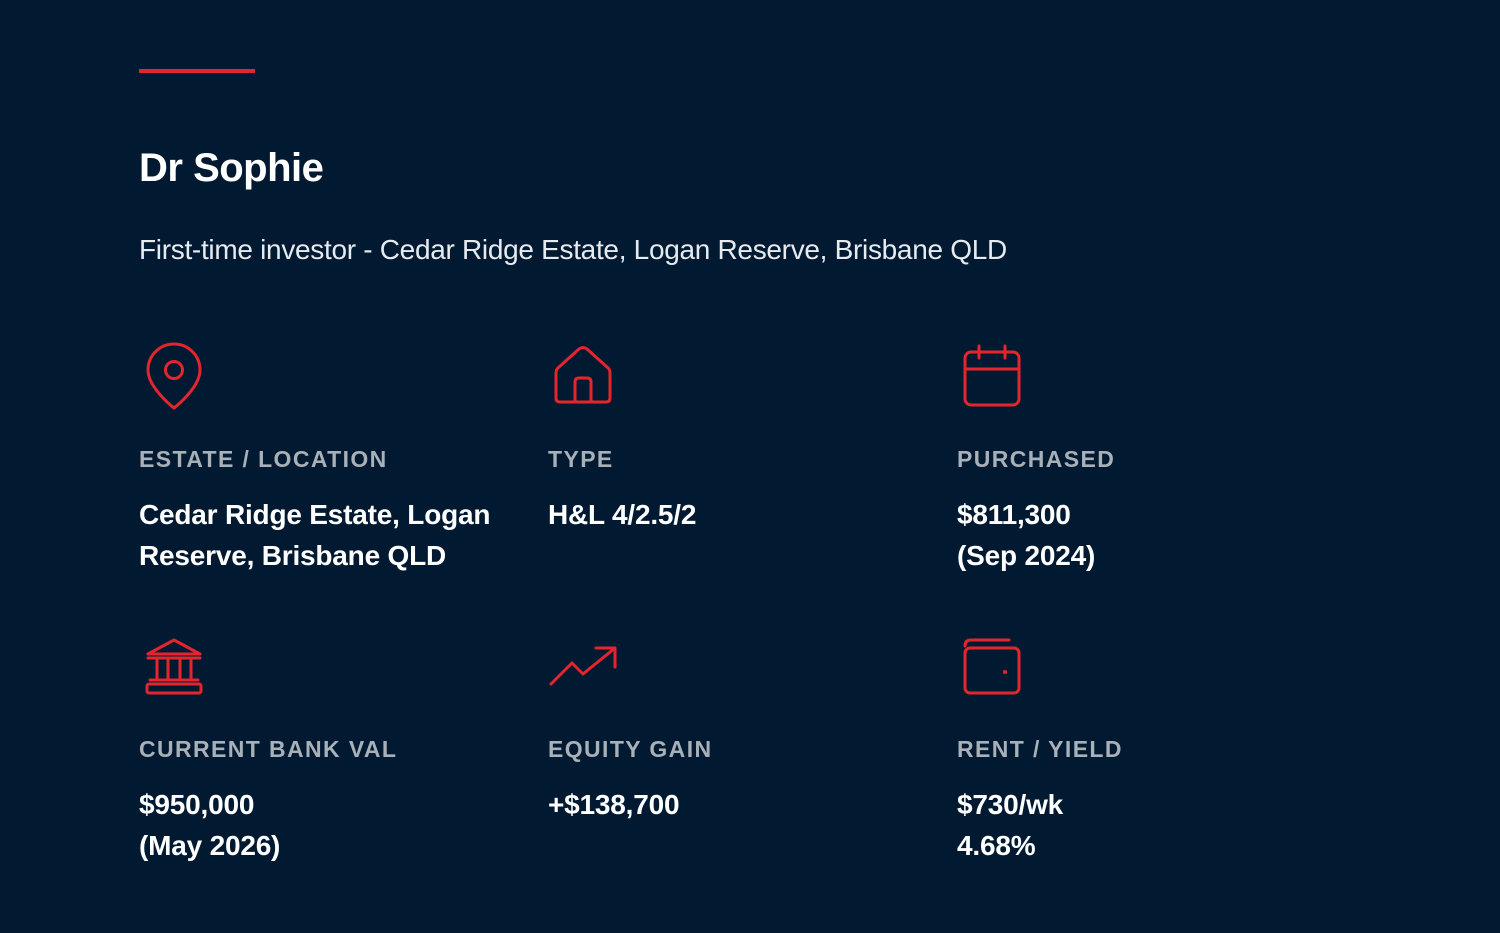 This screenshot has width=1500, height=933. Describe the element at coordinates (630, 749) in the screenshot. I see `card-label: EQUITY GAIN` at that location.